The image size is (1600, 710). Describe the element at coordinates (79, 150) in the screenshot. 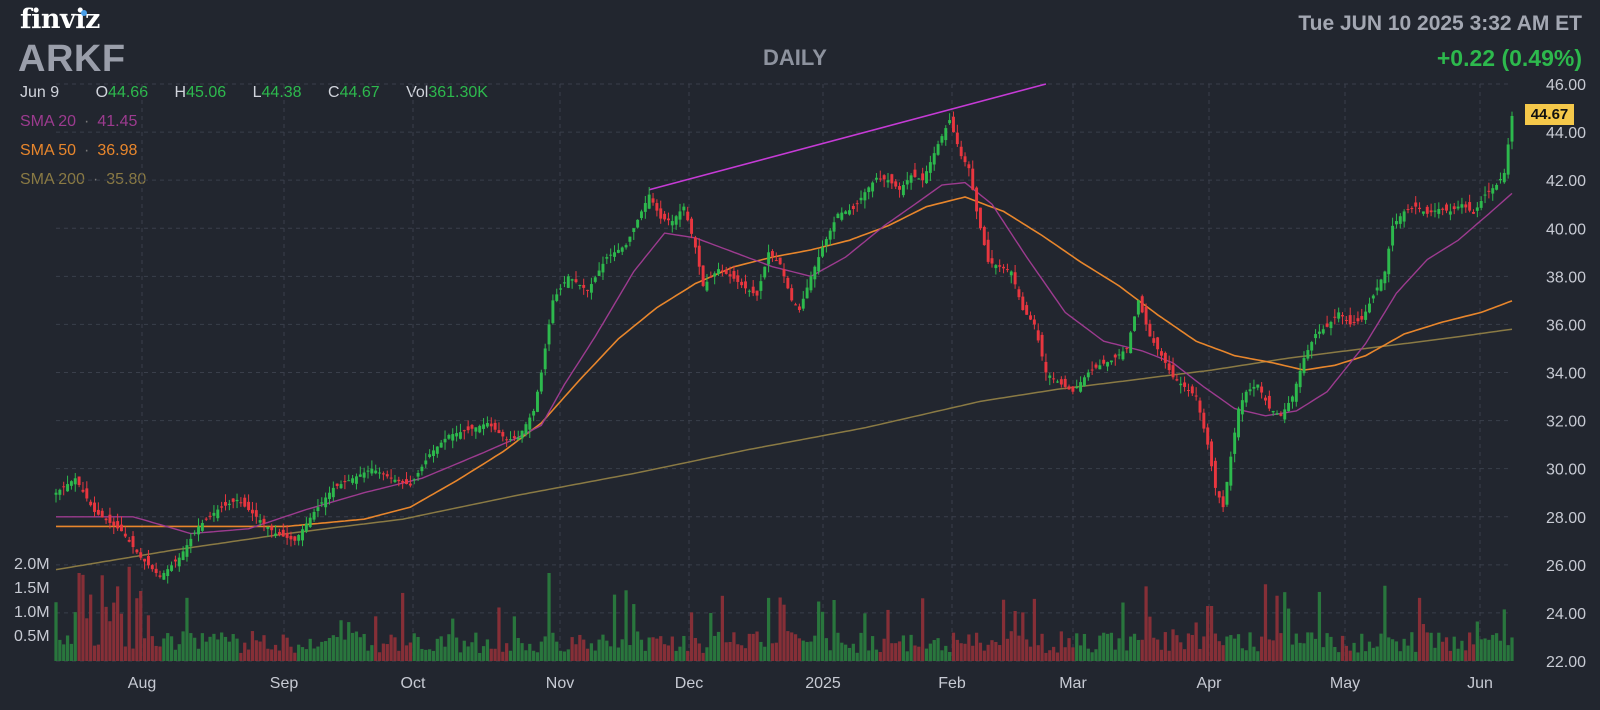

I see `legend-sma50: SMA 50 · 36.98` at that location.